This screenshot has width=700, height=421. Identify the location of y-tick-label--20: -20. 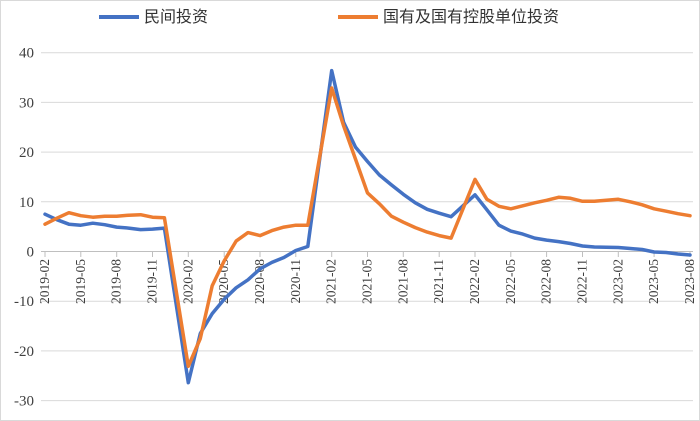
(24, 352).